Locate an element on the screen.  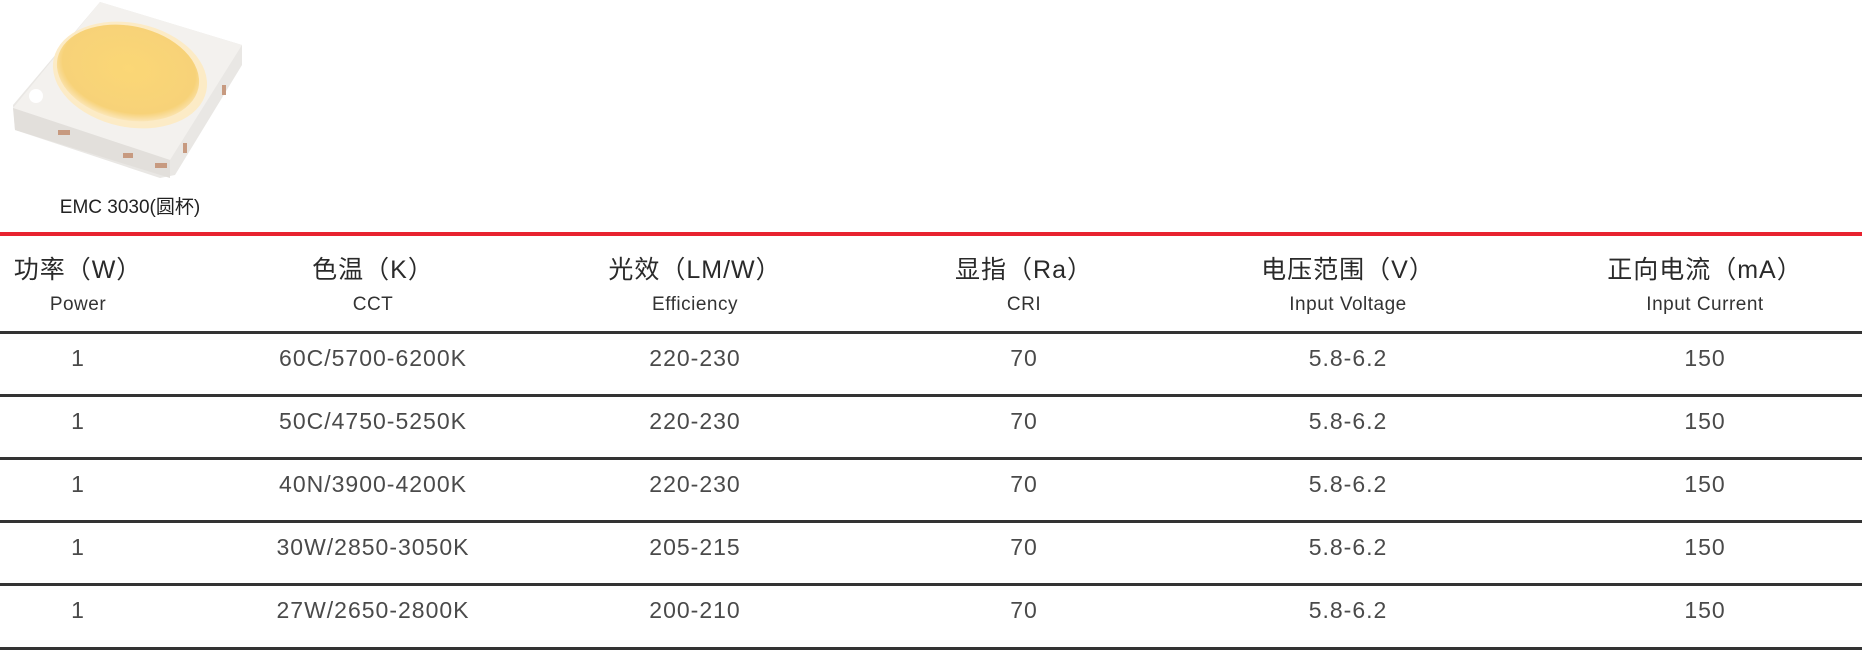
header-zh: 功率（W） is located at coordinates (78, 270).